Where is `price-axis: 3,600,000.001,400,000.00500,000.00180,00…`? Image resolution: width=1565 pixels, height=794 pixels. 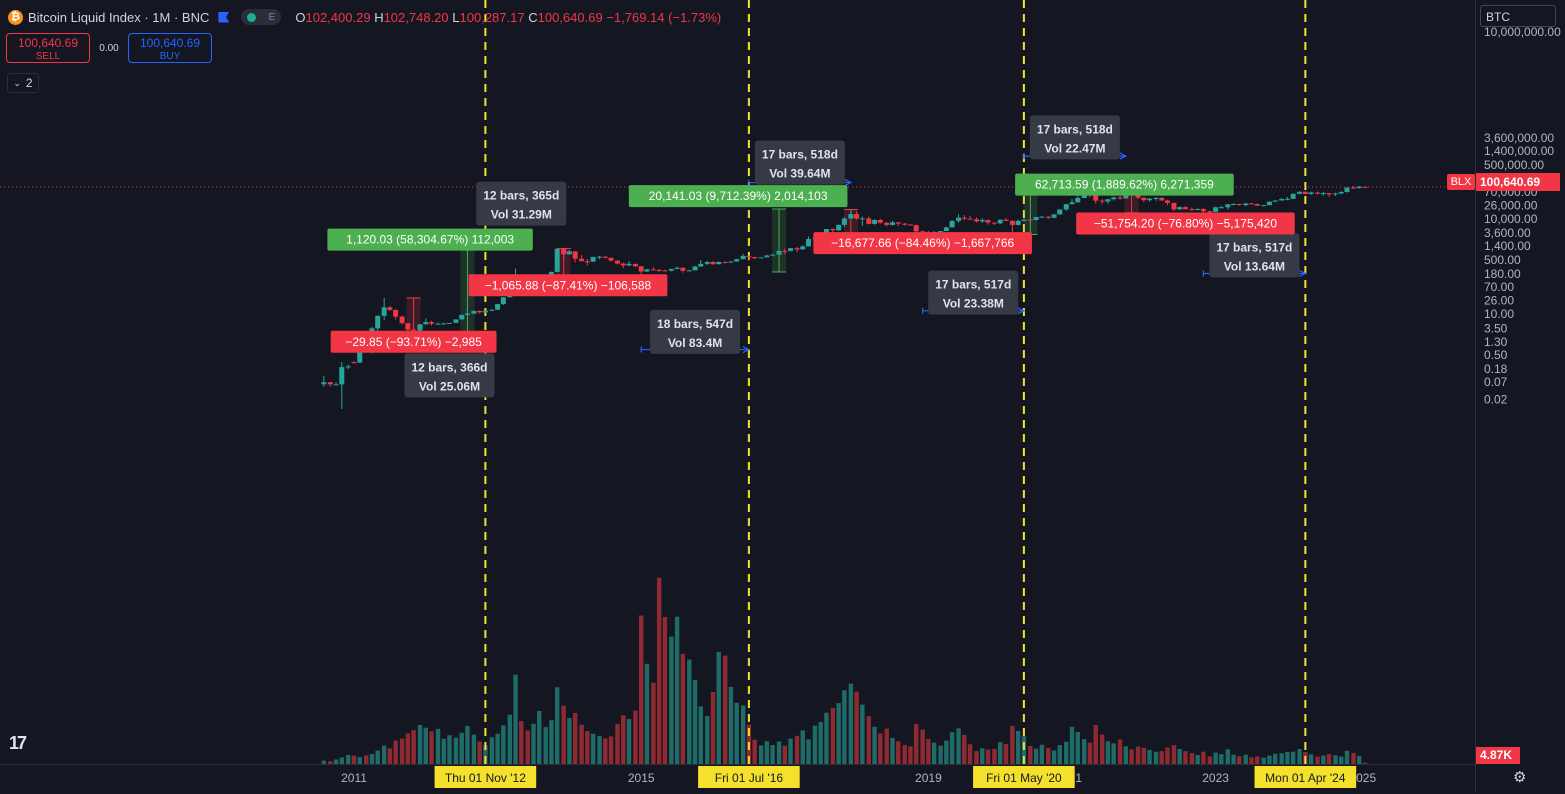
price-axis: 3,600,000.001,400,000.00500,000.00180,00… is located at coordinates (1520, 396).